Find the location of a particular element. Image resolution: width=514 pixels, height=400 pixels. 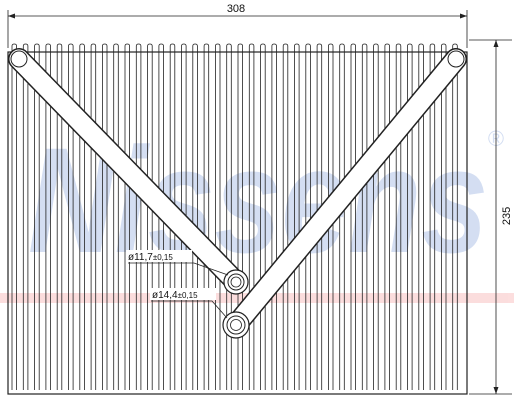

height-dimension is located at coordinates (490, 217).